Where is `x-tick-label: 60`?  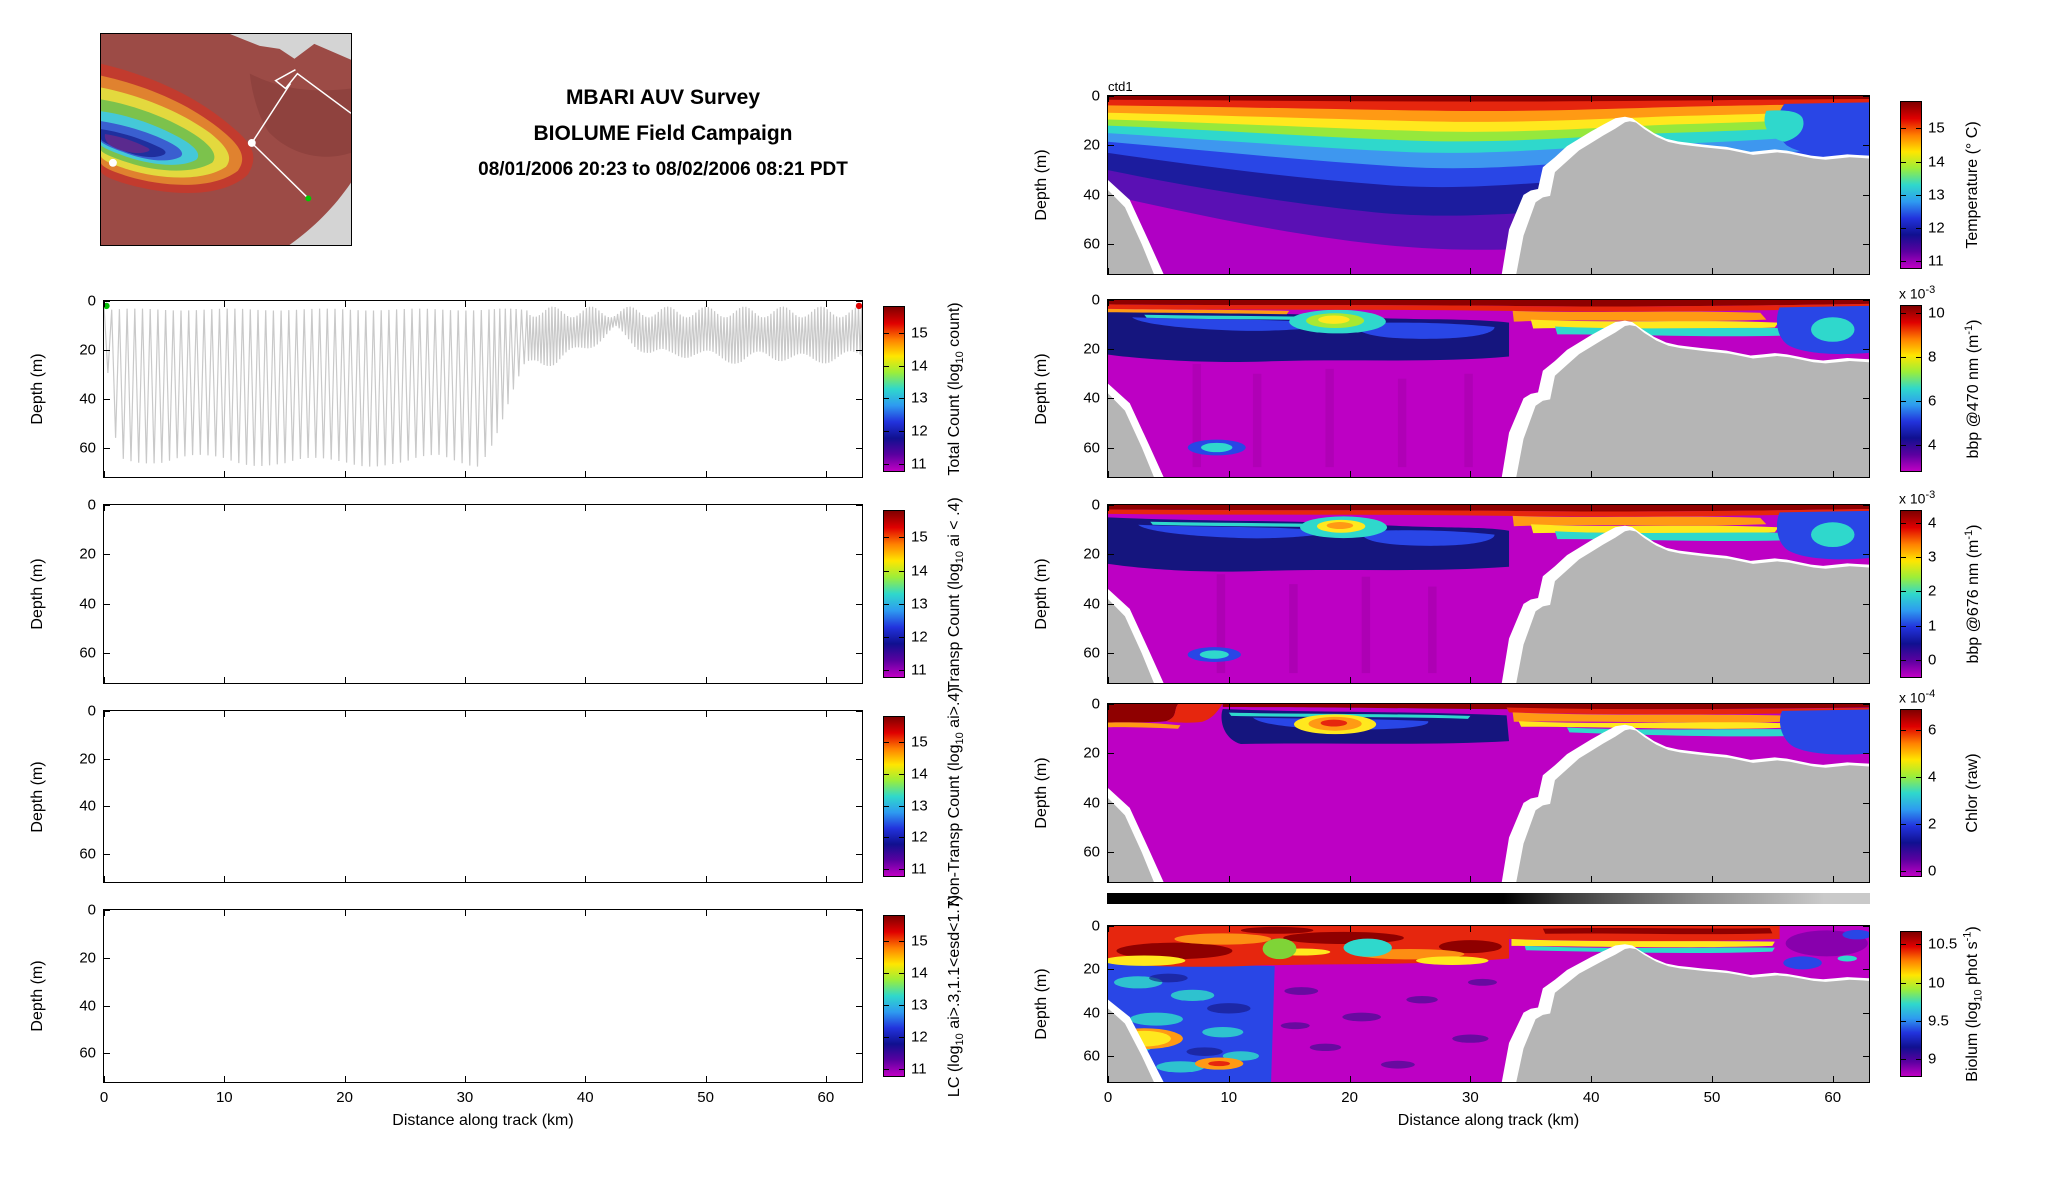 x-tick-label: 60 is located at coordinates (826, 1097).